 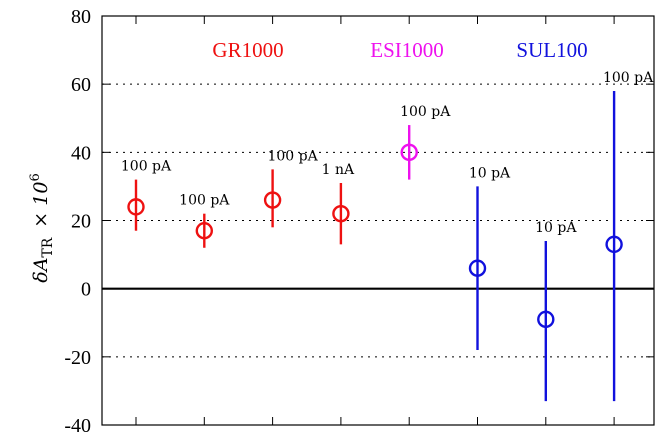 What do you see at coordinates (81, 17) in the screenshot?
I see `y-tick-label: 80` at bounding box center [81, 17].